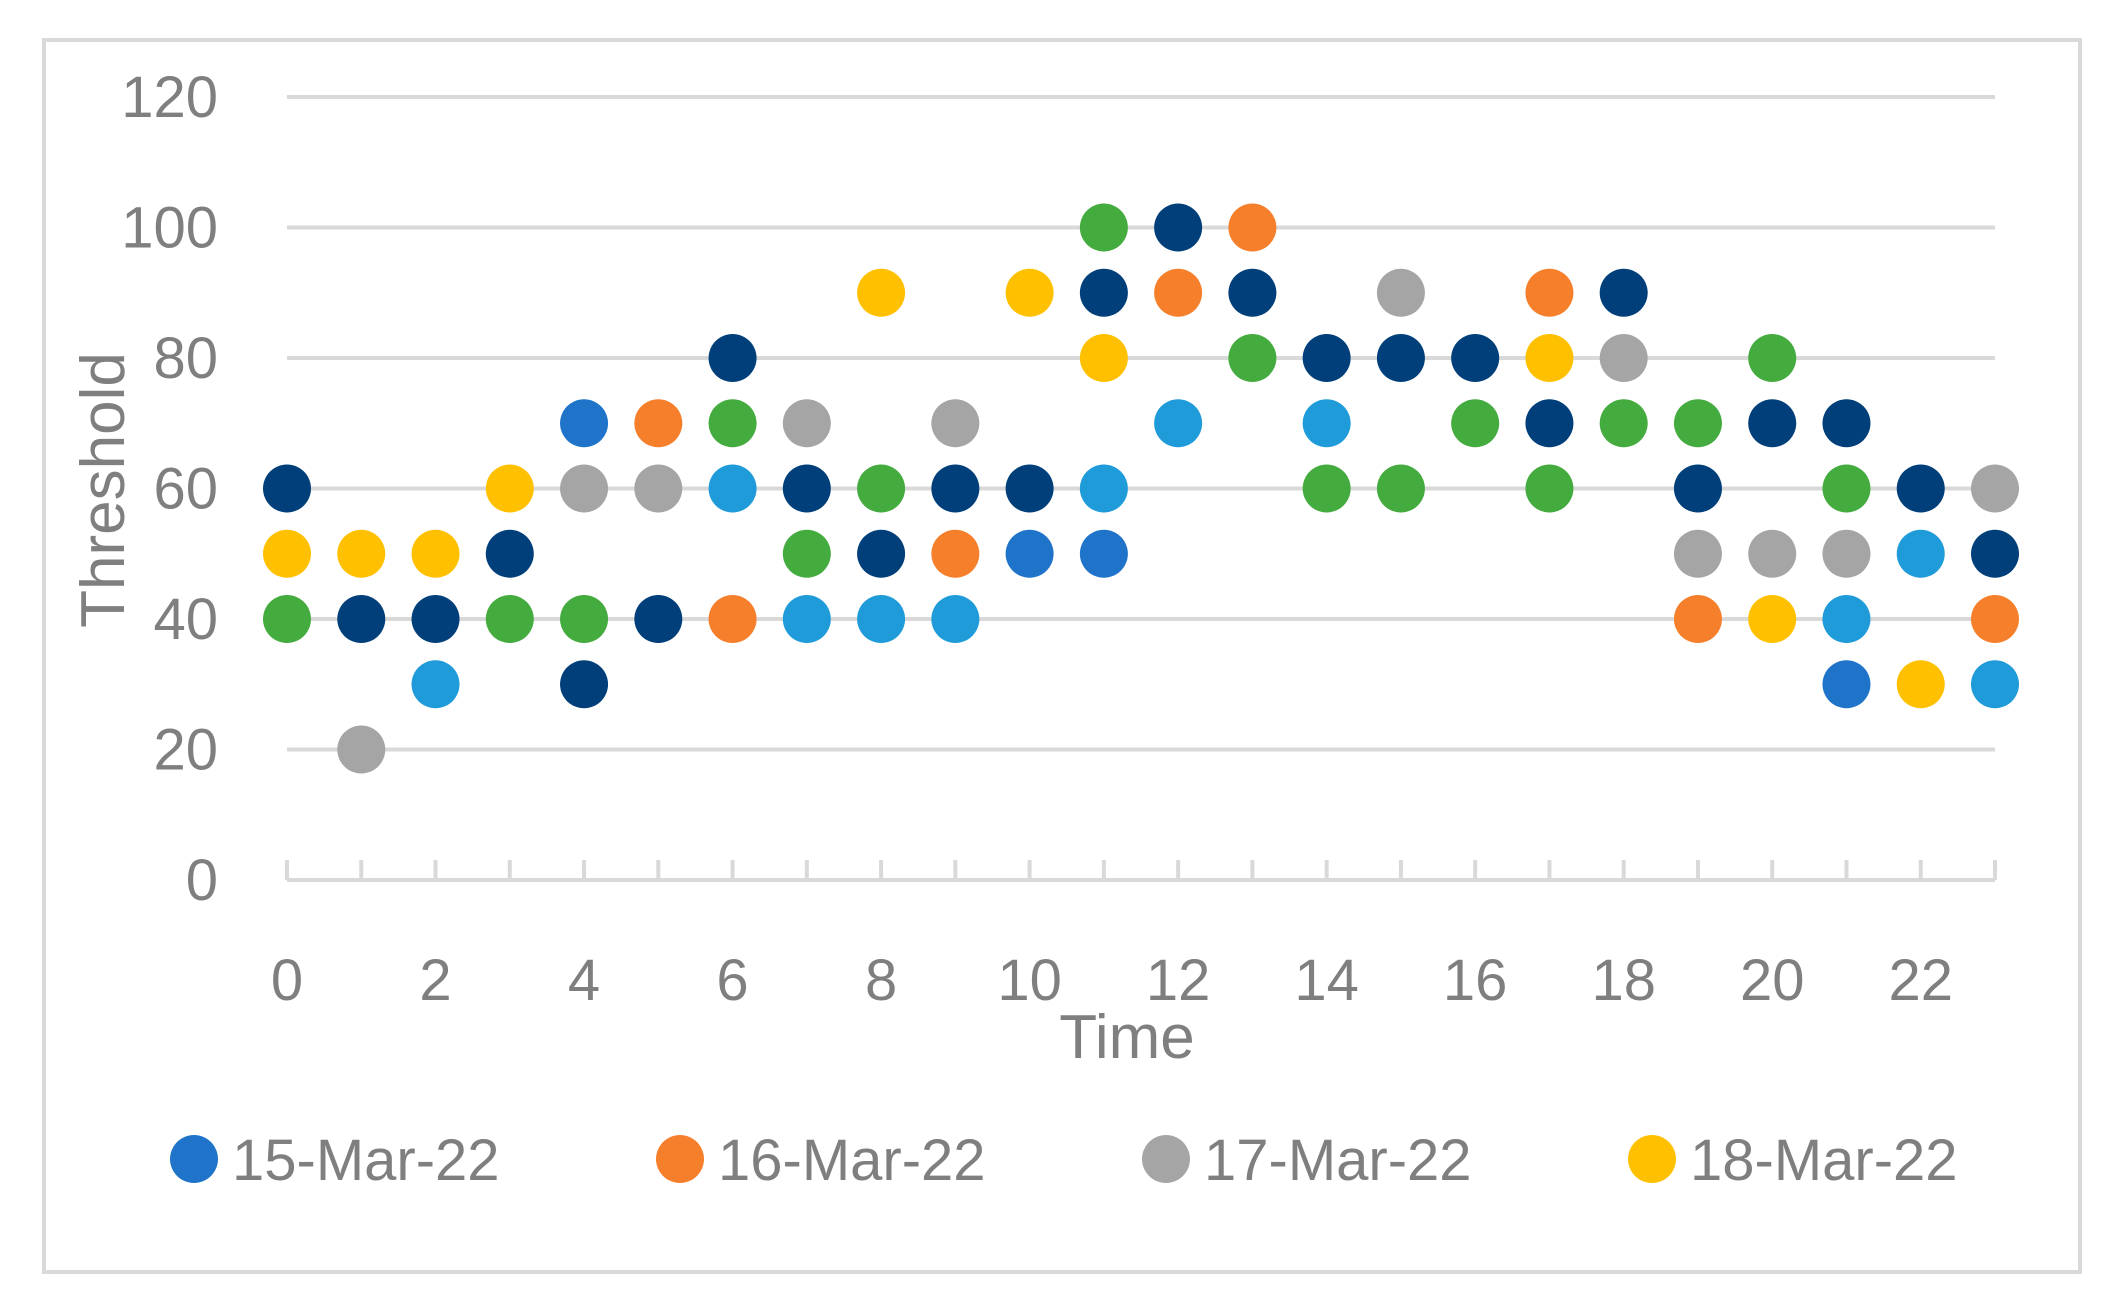 Image resolution: width=2123 pixels, height=1312 pixels. What do you see at coordinates (169, 228) in the screenshot?
I see `y-tick-label: 100` at bounding box center [169, 228].